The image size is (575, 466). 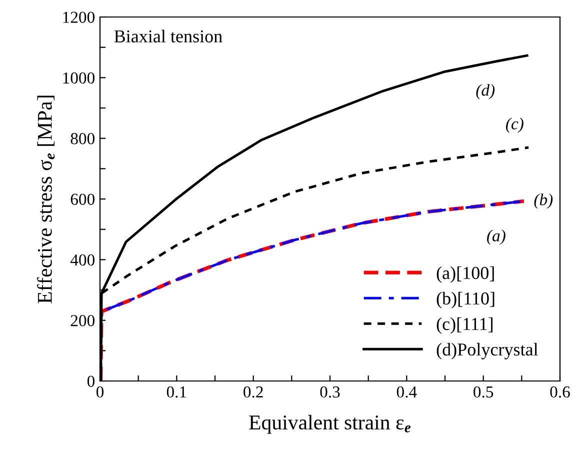 I want to click on annotation: (d), so click(x=485, y=92).